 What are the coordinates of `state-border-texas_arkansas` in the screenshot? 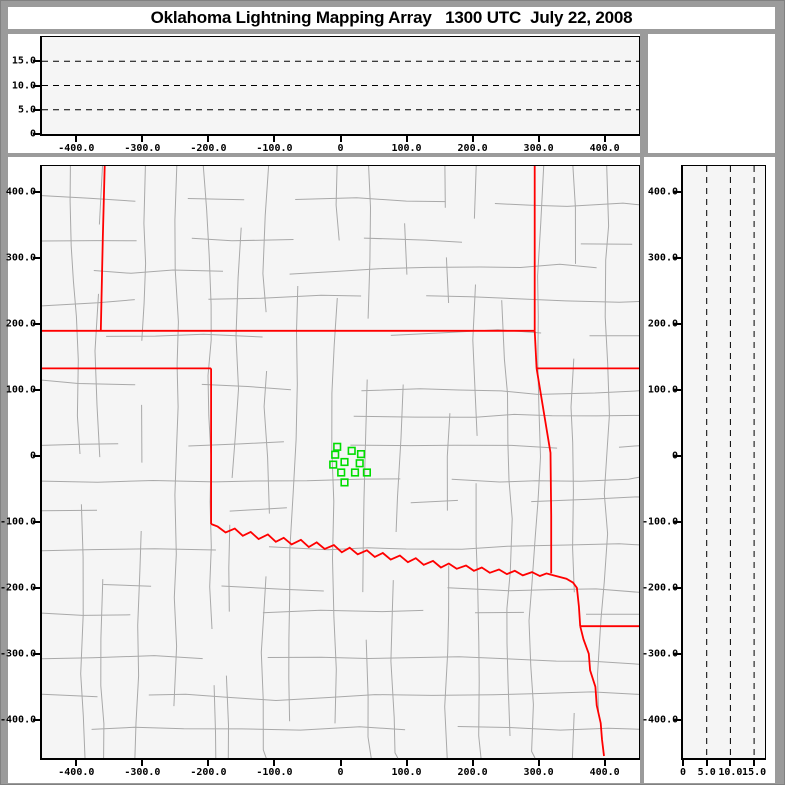 It's located at (566, 600).